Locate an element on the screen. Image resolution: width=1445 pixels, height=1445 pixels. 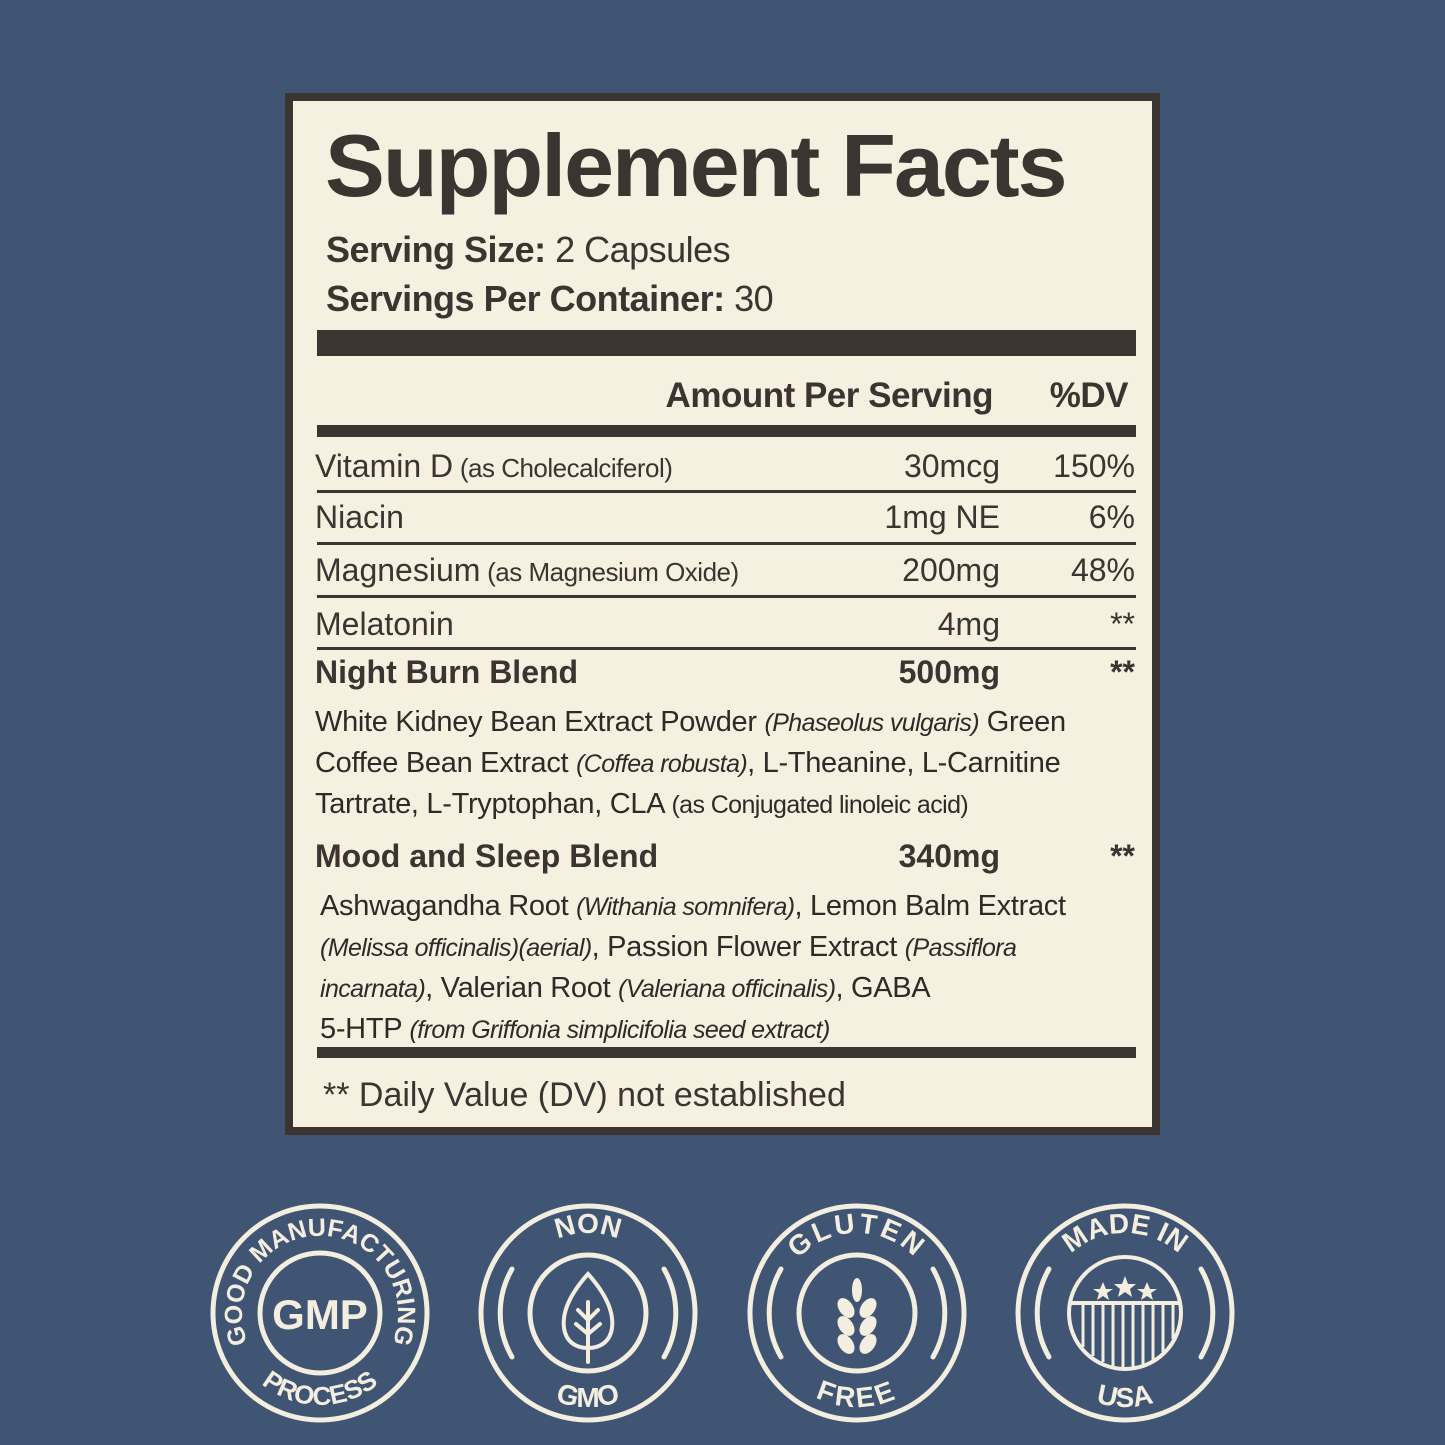
nutrient-dv: 6% is located at coordinates (1111, 517).